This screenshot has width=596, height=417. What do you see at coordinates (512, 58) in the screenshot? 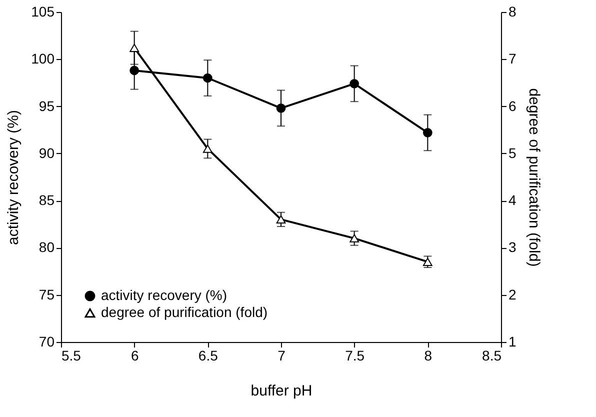
I see `y2-tick-label: 7` at bounding box center [512, 58].